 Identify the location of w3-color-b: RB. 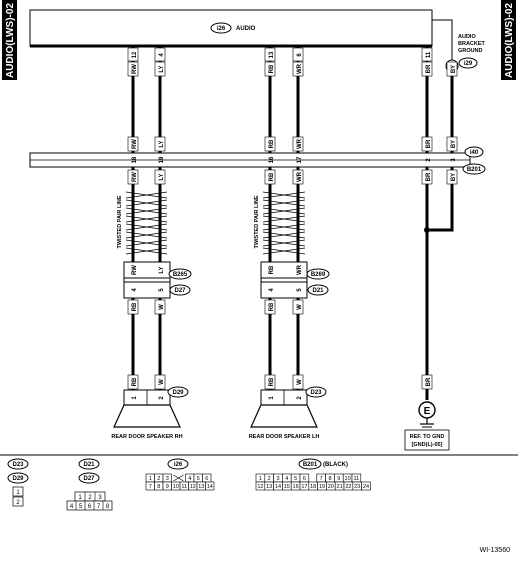
(272, 306).